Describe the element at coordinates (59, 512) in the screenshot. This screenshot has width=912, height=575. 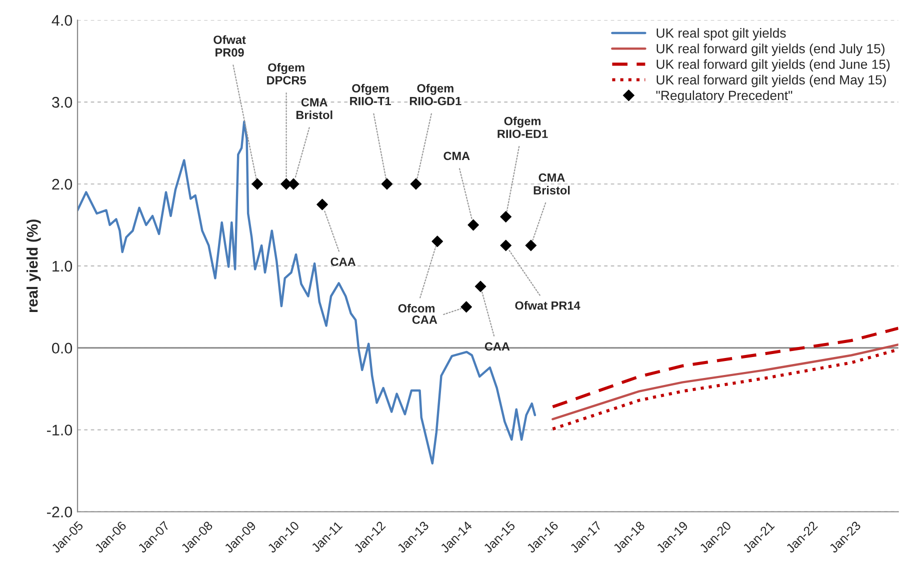
I see `y-tick-label: -2.0` at that location.